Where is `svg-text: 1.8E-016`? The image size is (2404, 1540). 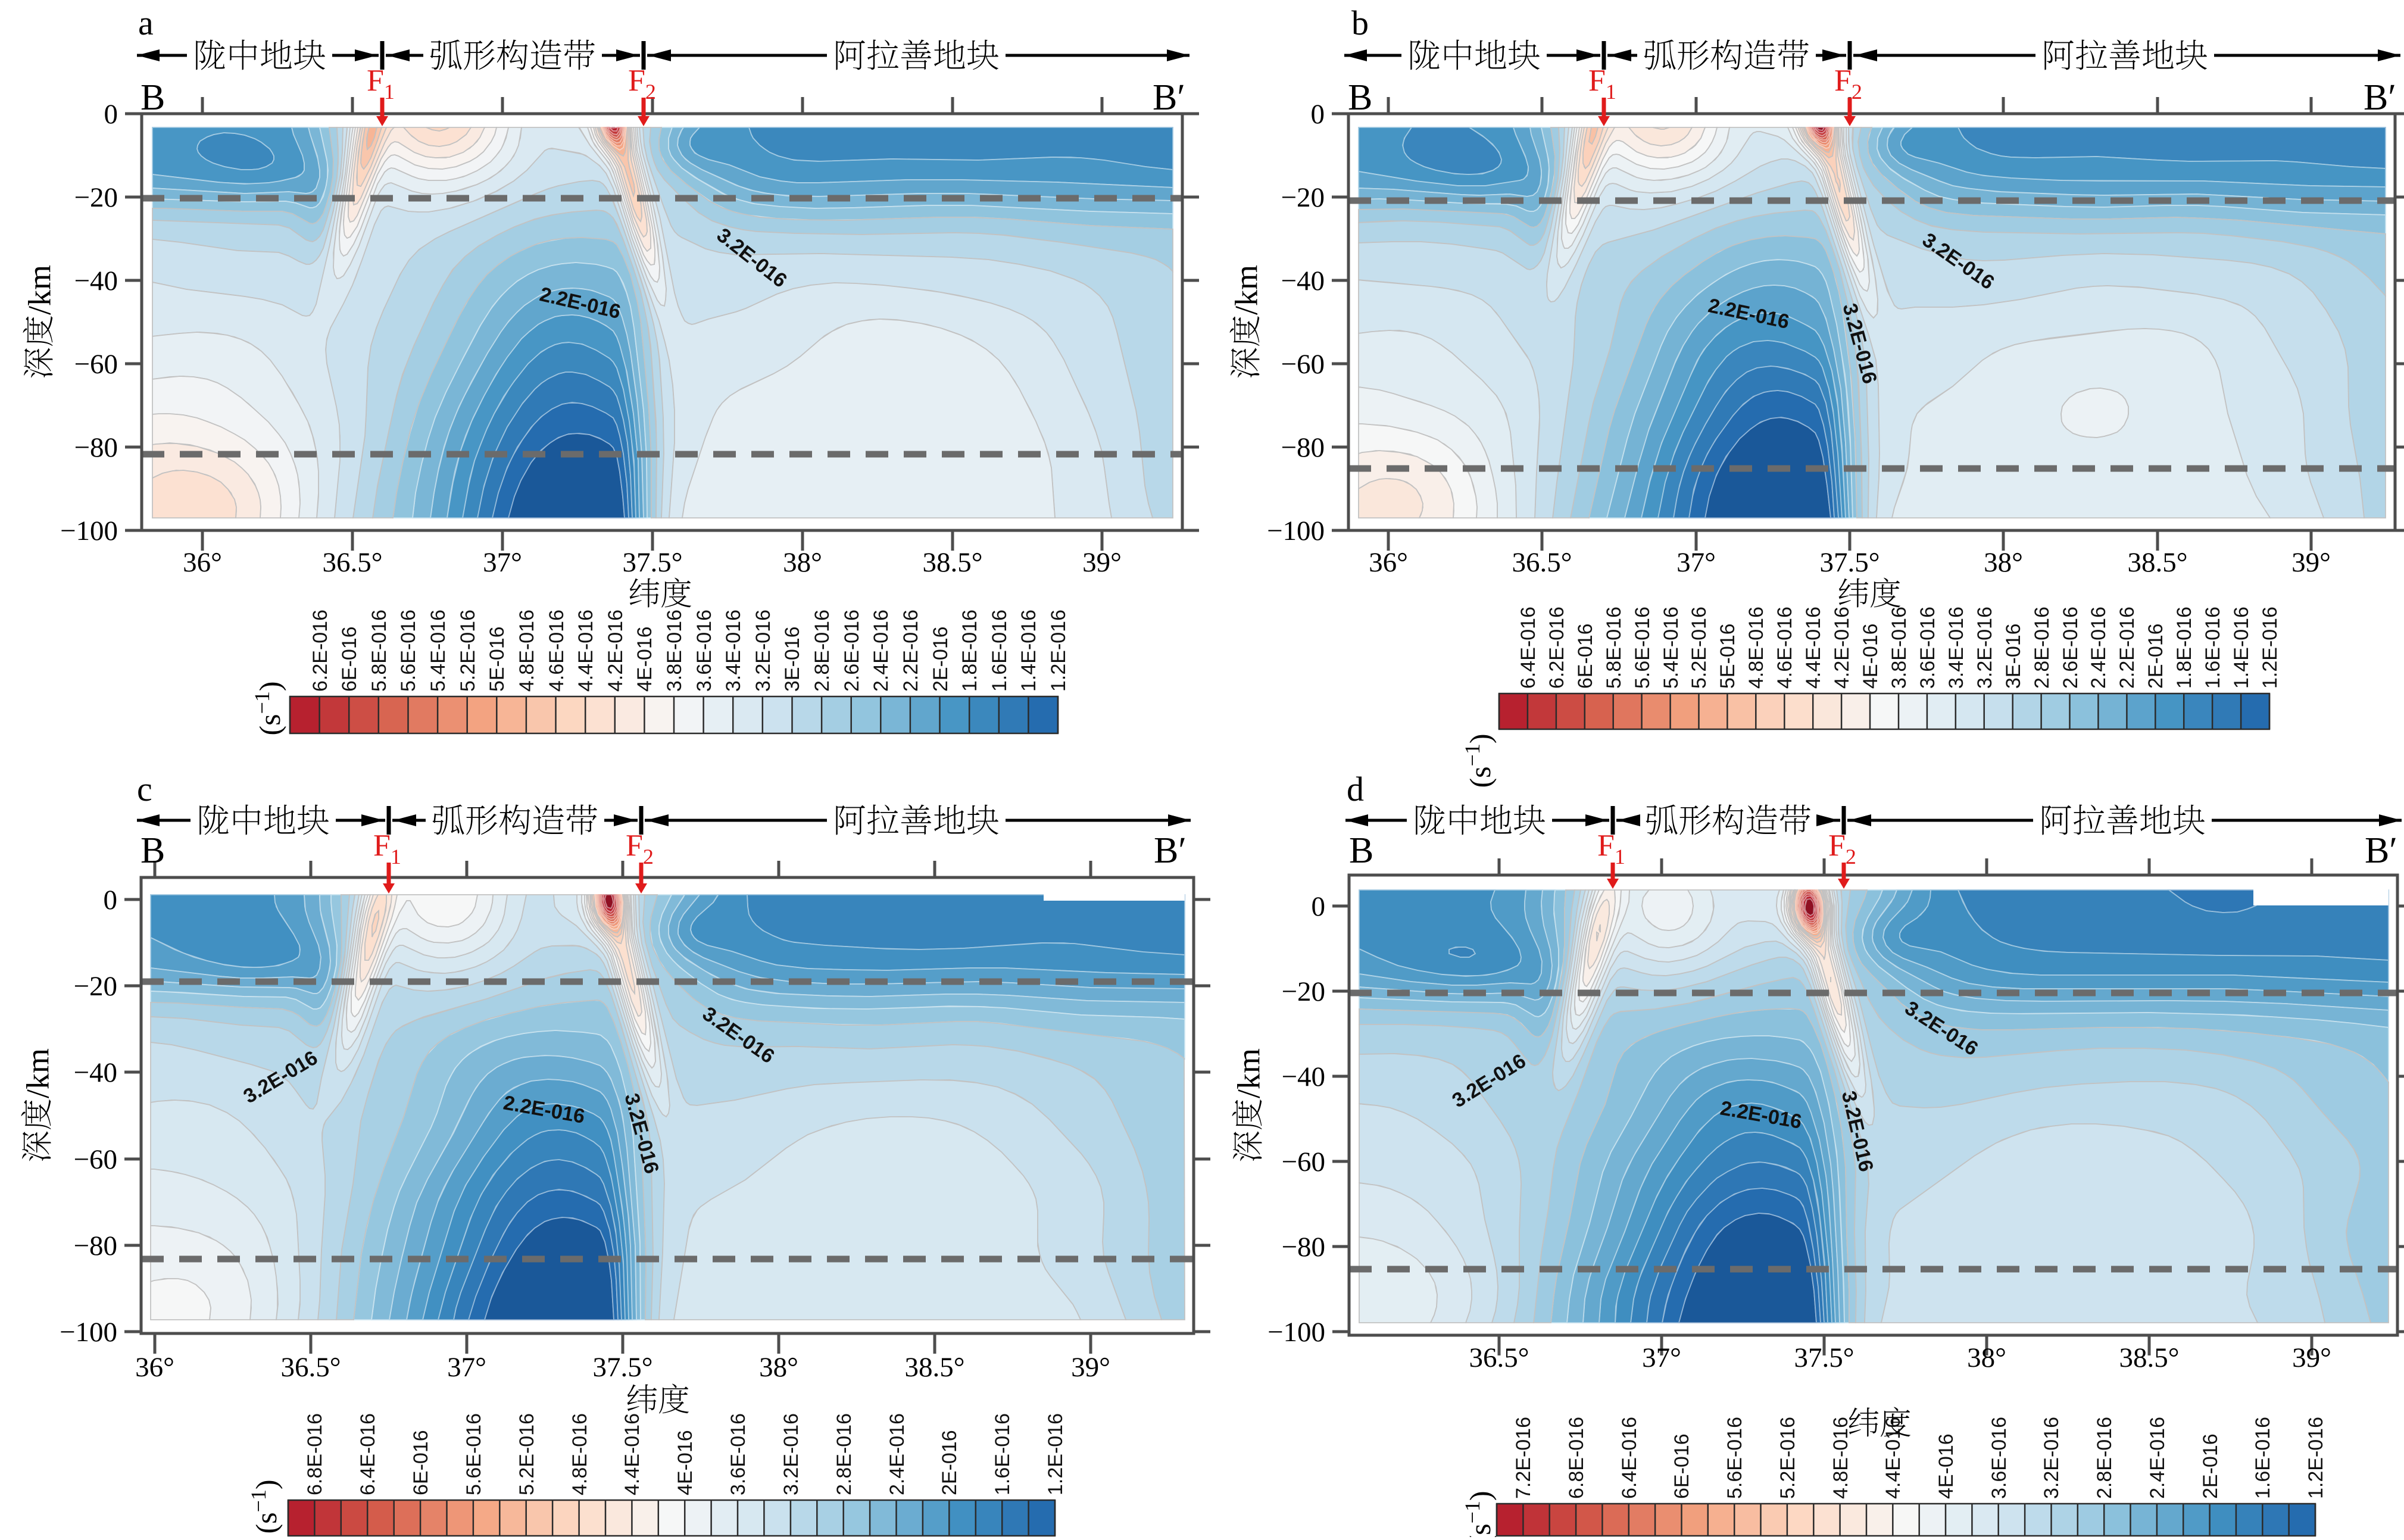
svg-text: 1.8E-016 is located at coordinates (970, 651).